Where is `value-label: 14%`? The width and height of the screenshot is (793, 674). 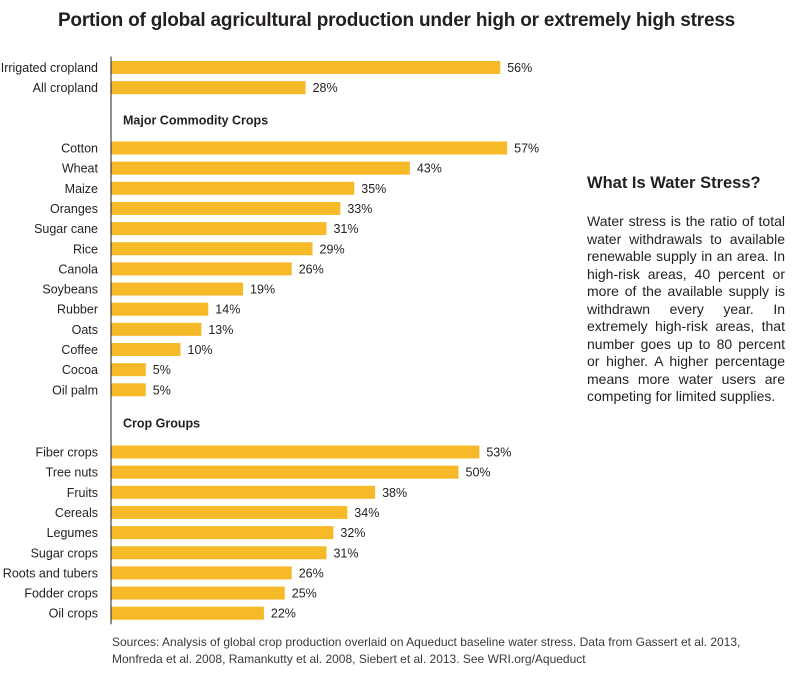 value-label: 14% is located at coordinates (227, 310).